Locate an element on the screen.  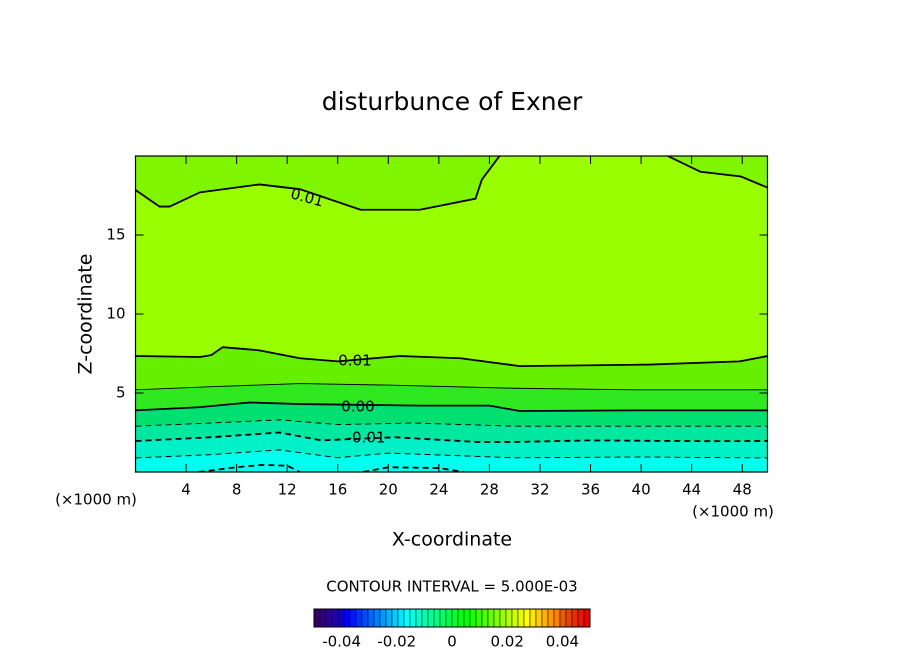
x-unit-label: (×1000 m) is located at coordinates (733, 512).